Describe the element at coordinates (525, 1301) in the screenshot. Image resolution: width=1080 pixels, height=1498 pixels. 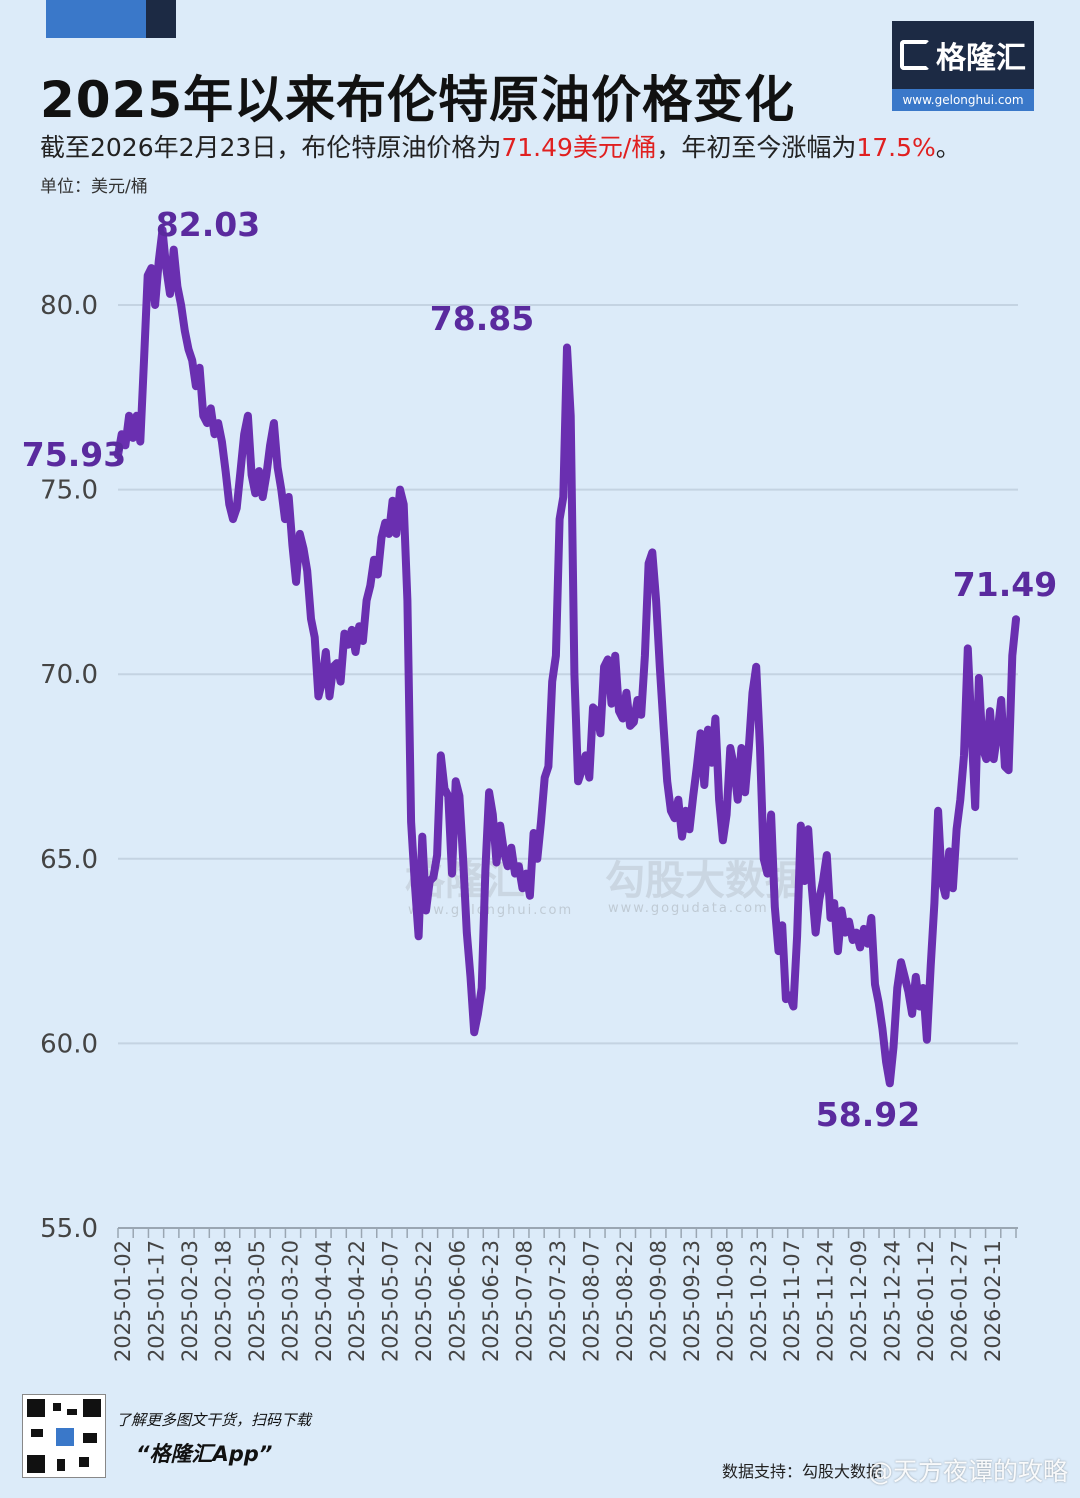
I see `x-tick-label: 2025-07-08` at that location.